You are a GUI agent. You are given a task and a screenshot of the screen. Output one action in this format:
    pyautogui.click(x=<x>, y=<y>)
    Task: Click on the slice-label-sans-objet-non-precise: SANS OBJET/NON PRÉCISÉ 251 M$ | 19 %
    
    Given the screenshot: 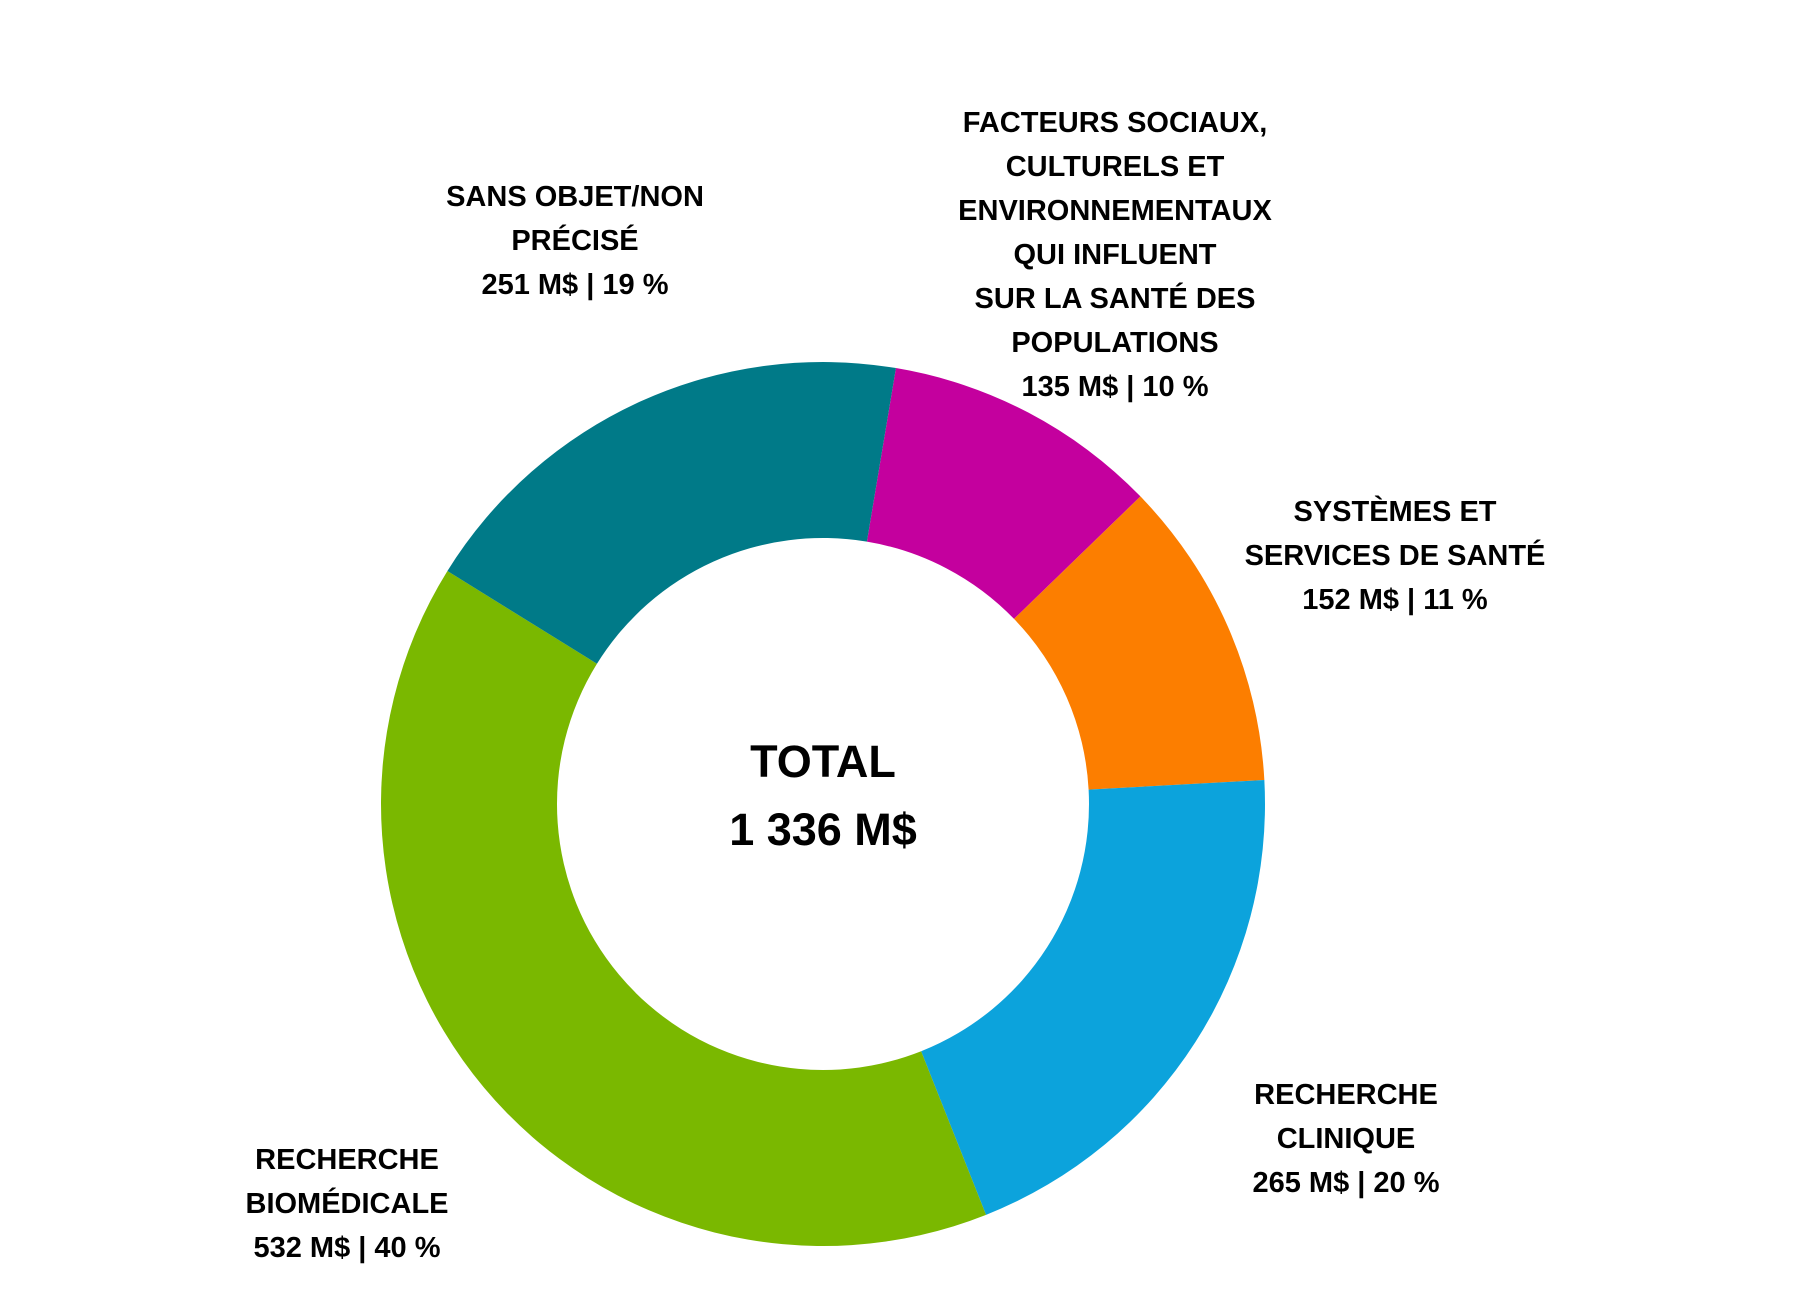 What is the action you would take?
    pyautogui.click(x=575, y=241)
    